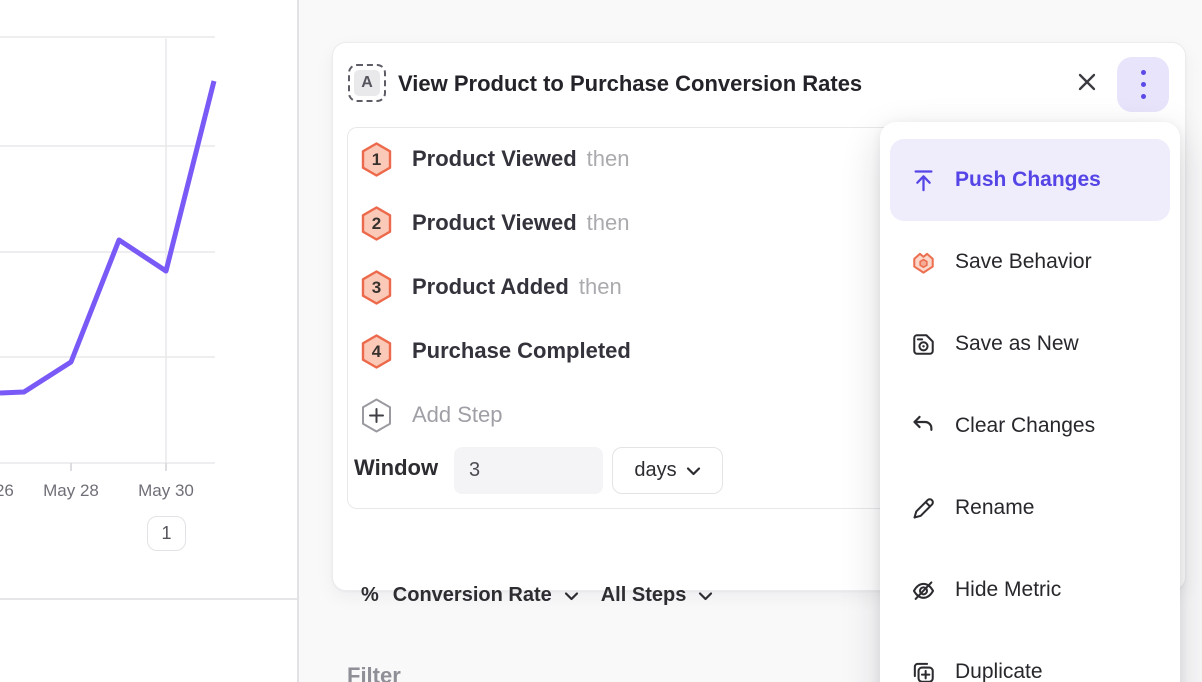  Describe the element at coordinates (148, 599) in the screenshot. I see `left-panel-bottom-divider` at that location.